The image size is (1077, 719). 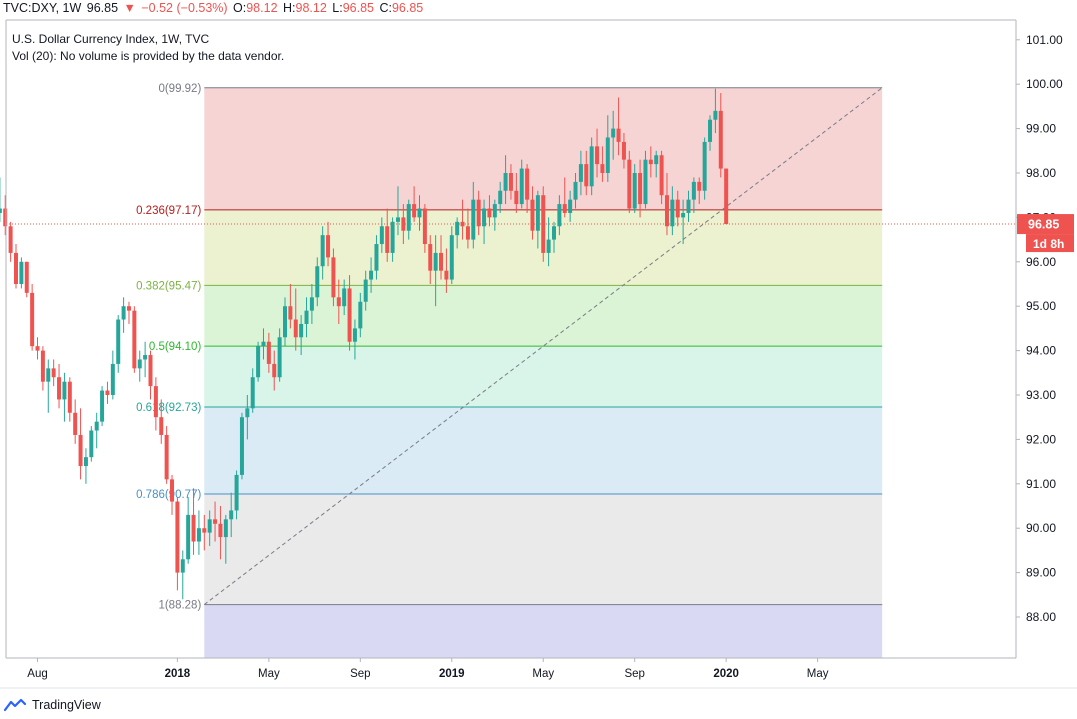 I want to click on y-tick-label: 93.00, so click(x=1041, y=395).